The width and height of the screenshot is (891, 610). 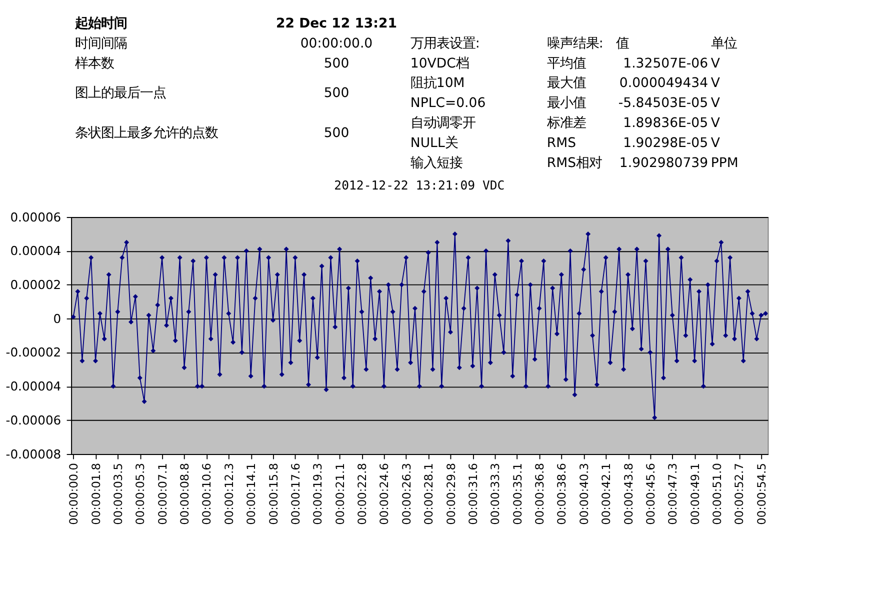 What do you see at coordinates (384, 493) in the screenshot?
I see `x-tick-label: 00:00:24.6` at bounding box center [384, 493].